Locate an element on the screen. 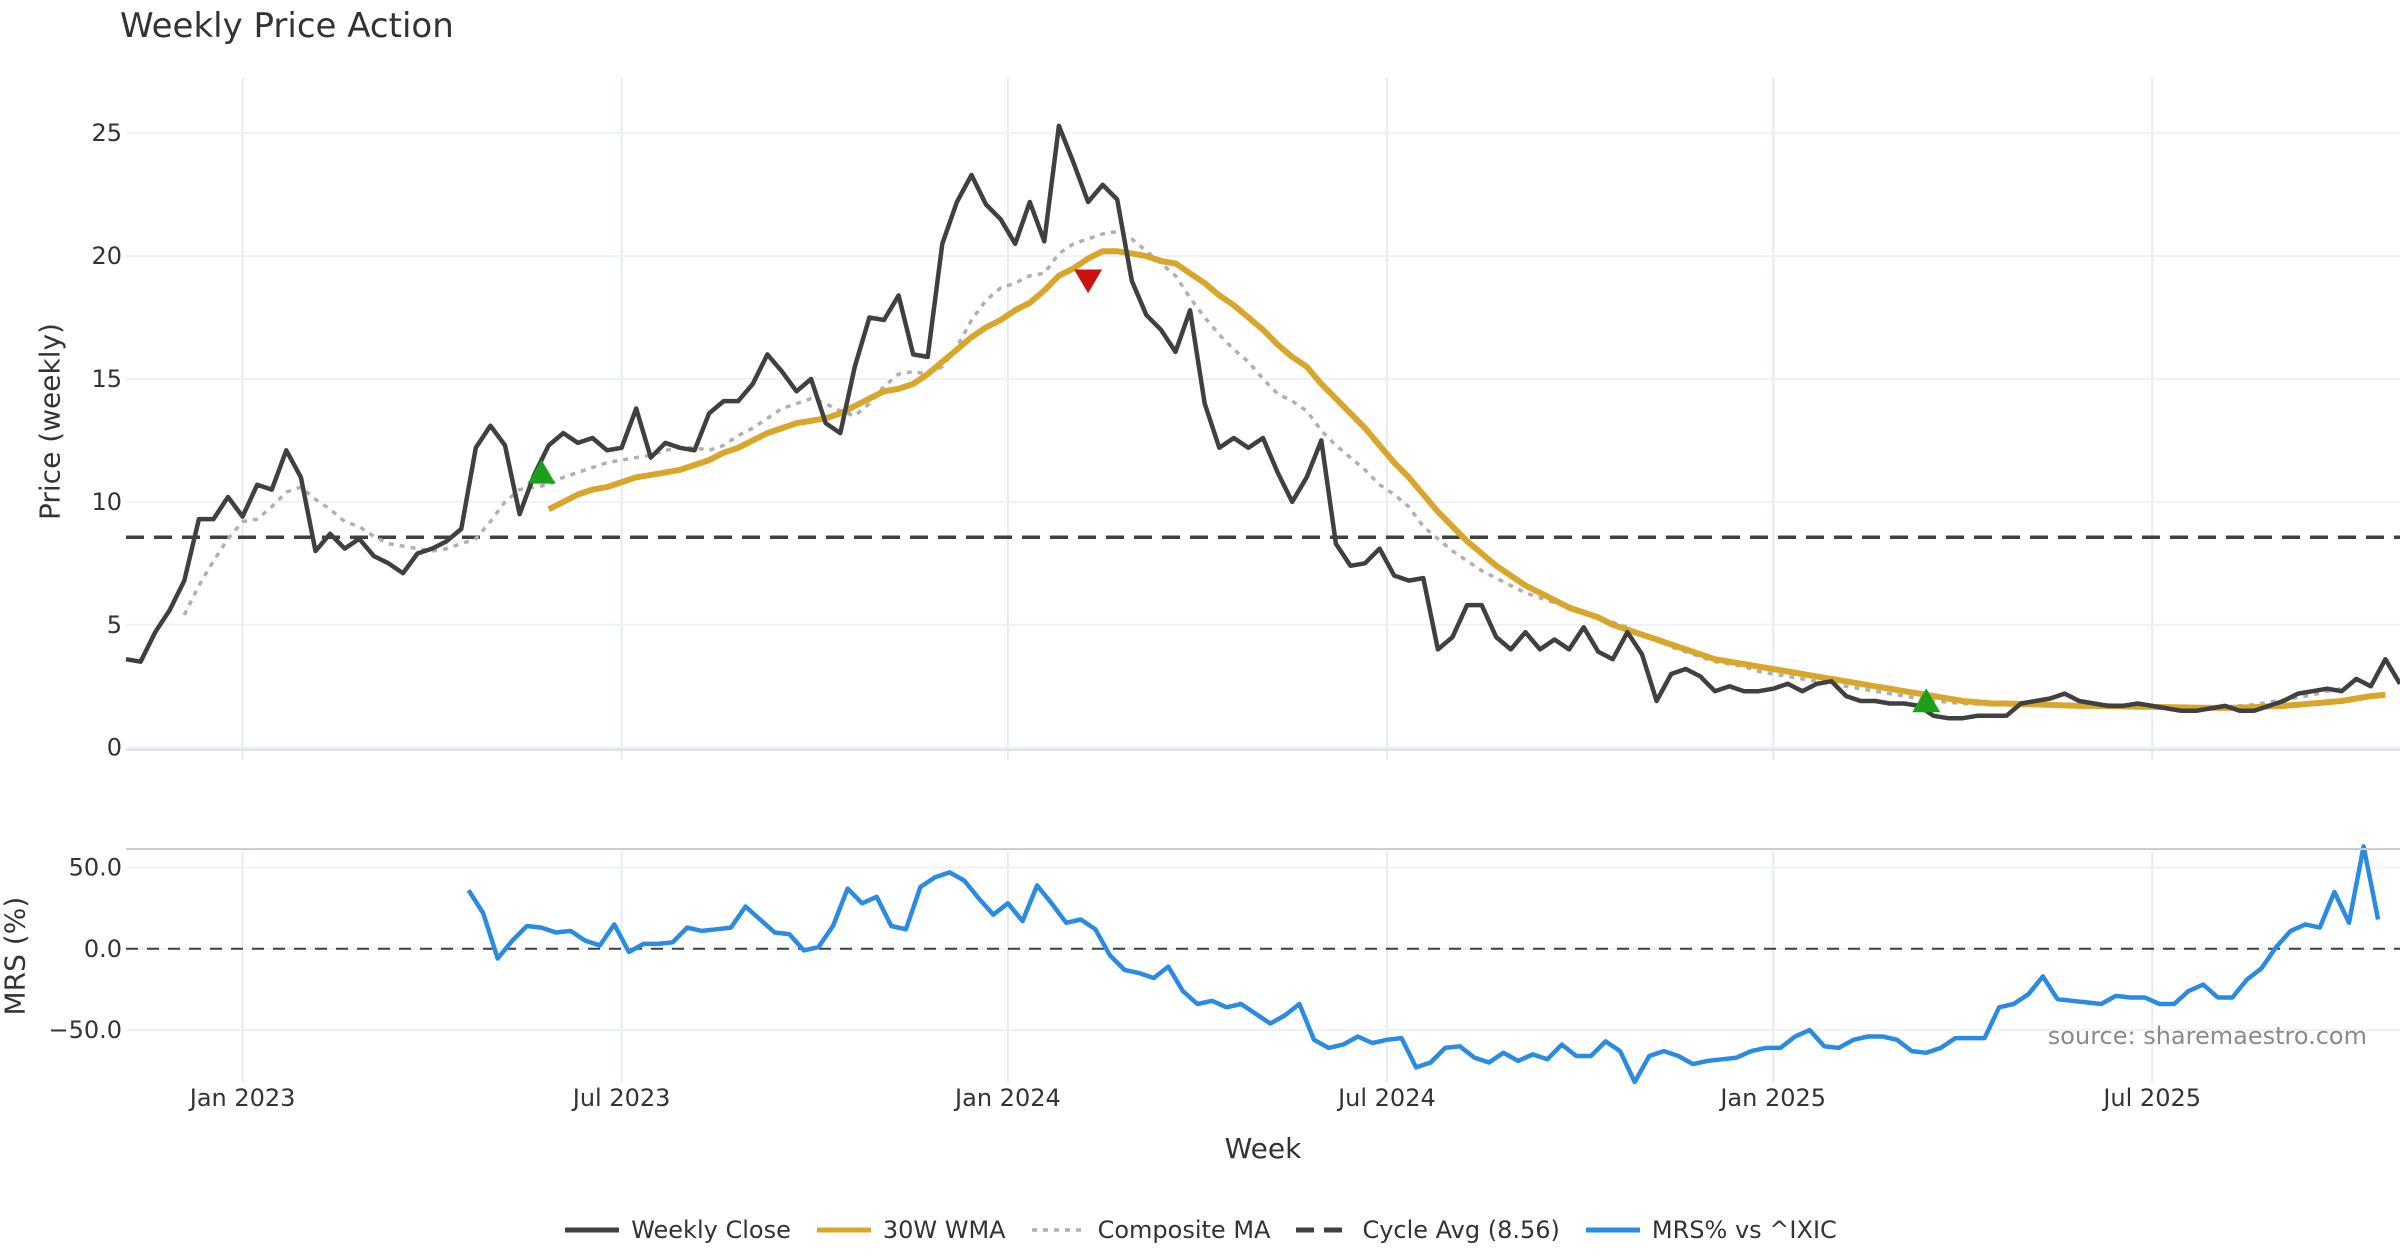 This screenshot has height=1260, width=2400. x-tick-label: Jan 2025 is located at coordinates (1772, 1098).